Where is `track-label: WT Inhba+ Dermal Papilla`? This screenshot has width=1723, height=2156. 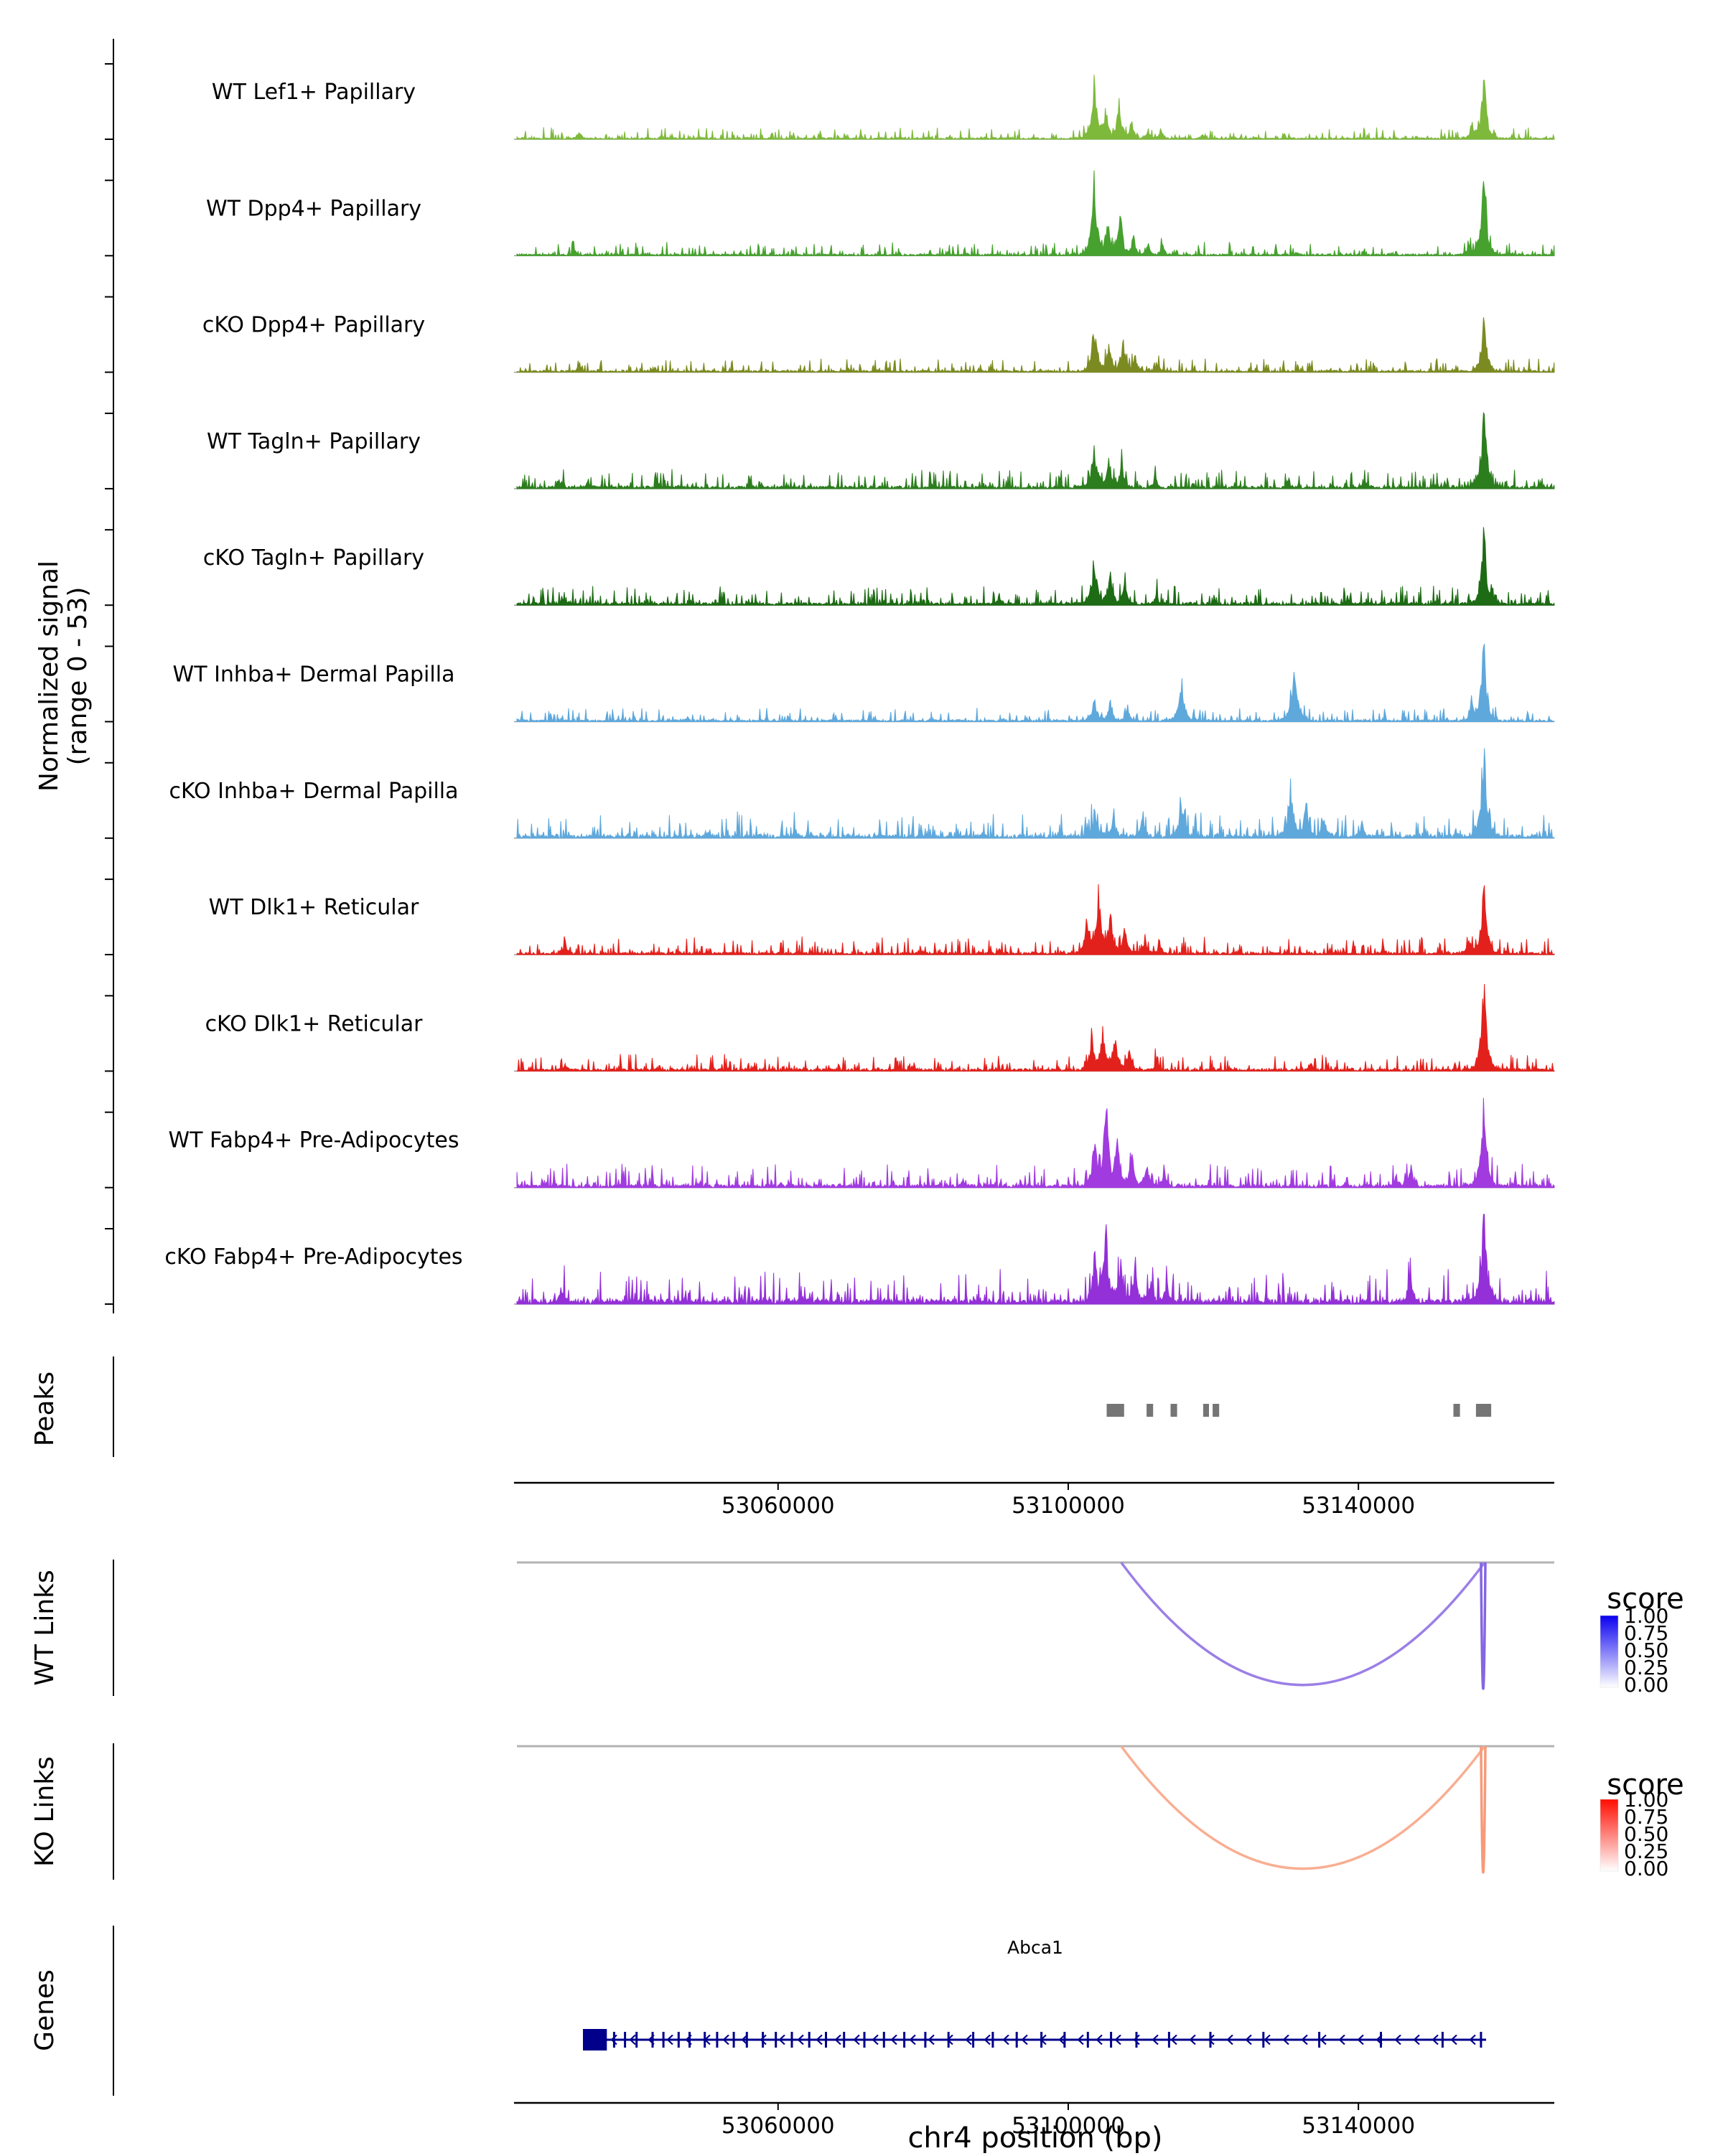
track-label: WT Inhba+ Dermal Papilla is located at coordinates (314, 675).